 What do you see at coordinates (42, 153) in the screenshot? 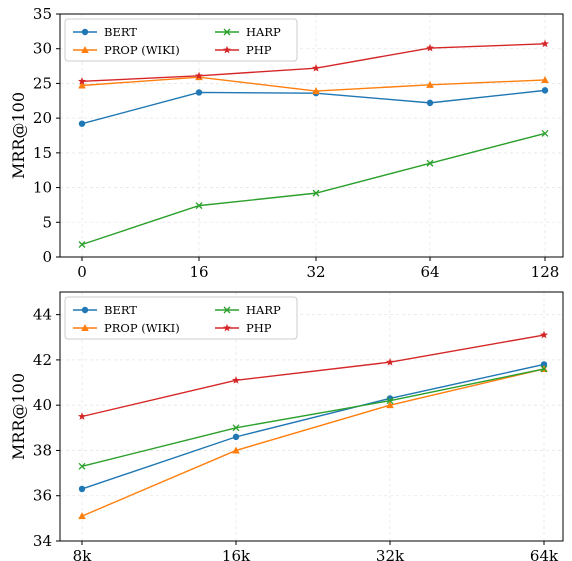
I see `y-tick-label: 15` at bounding box center [42, 153].